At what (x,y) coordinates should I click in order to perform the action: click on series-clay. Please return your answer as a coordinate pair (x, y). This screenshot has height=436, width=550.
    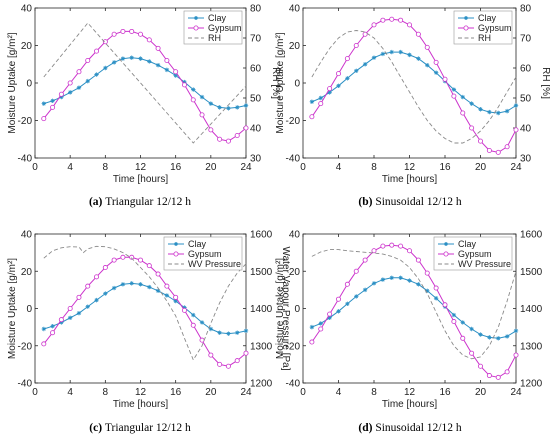
    Looking at the image, I should click on (414, 308).